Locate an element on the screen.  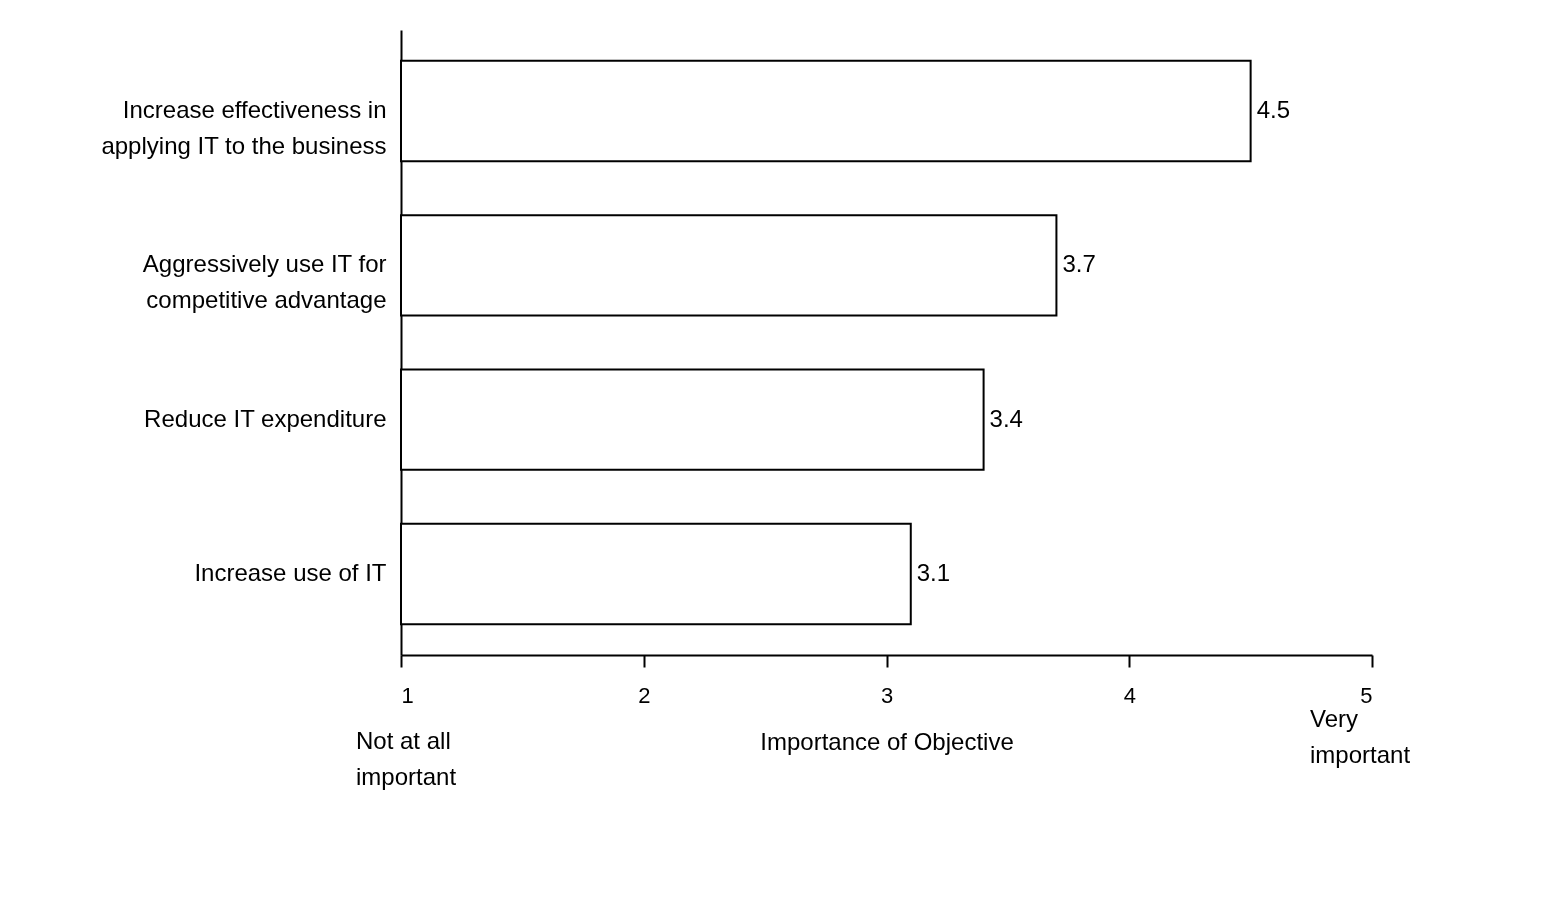
y-tick-label: Increase effectiveness in applying IT to the business is located at coordinates (244, 128).